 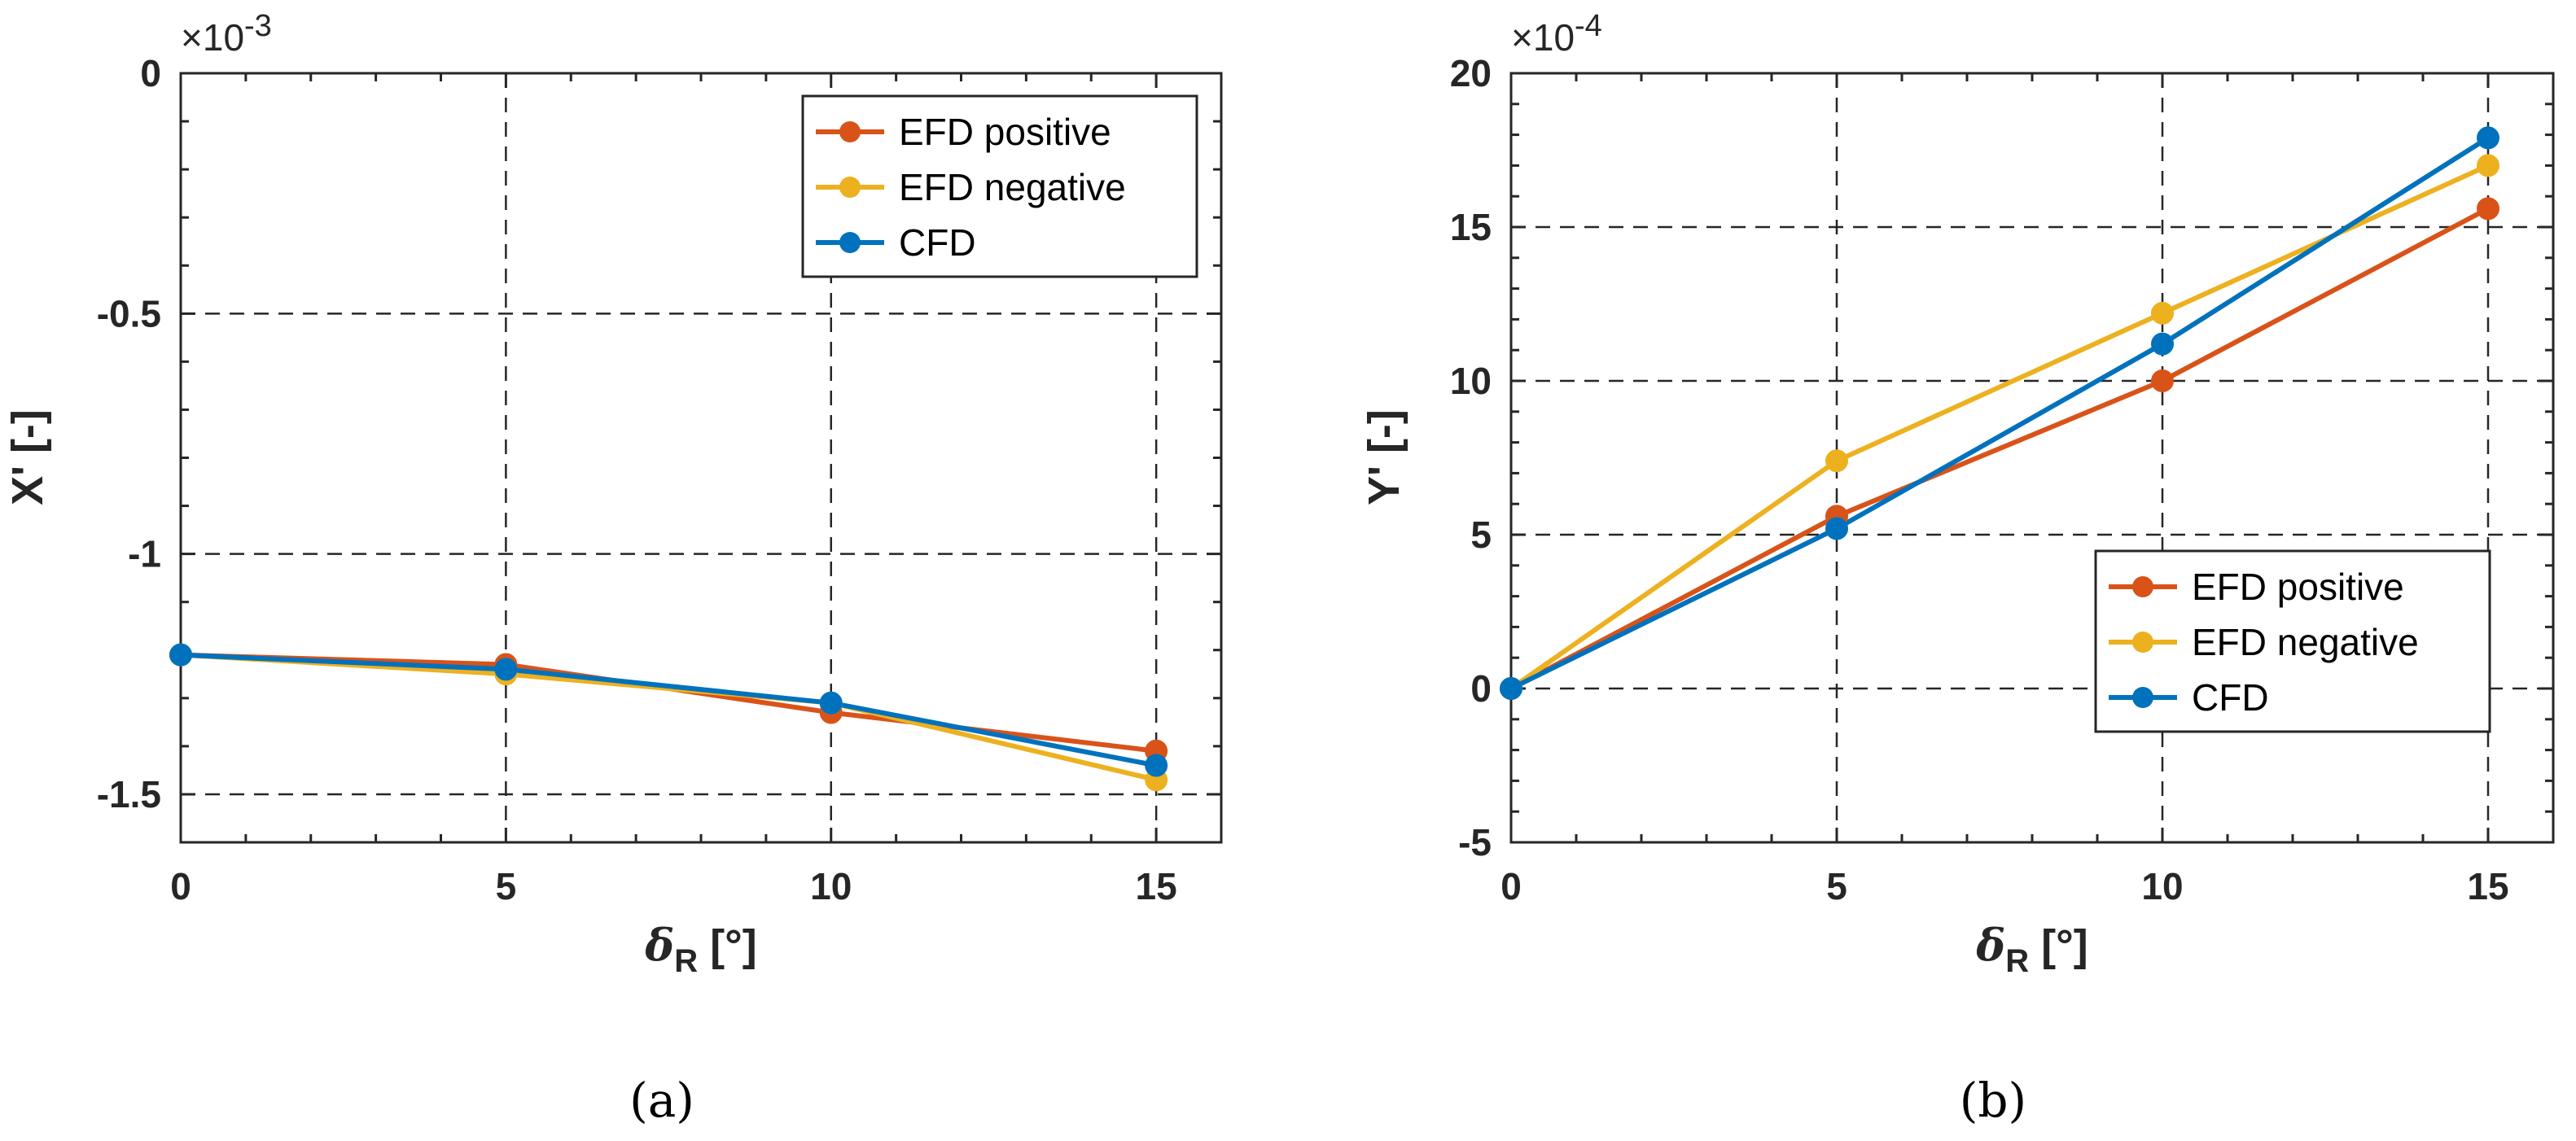 What do you see at coordinates (1993, 1100) in the screenshot?
I see `panel-caption: (b)` at bounding box center [1993, 1100].